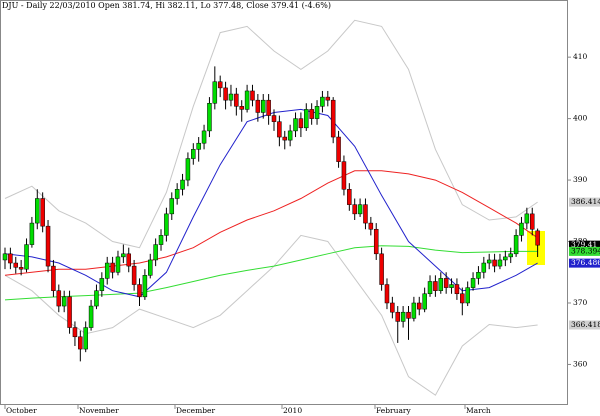 The image size is (600, 416). I want to click on last-value-label: 366.418, so click(585, 324).